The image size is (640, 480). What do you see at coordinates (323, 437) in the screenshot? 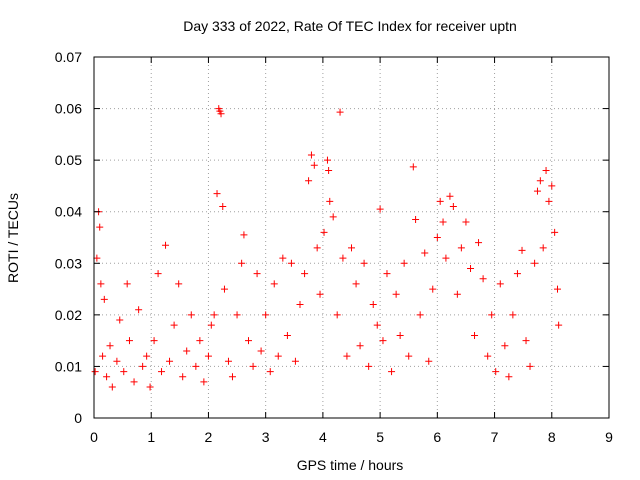
I see `x-tick-label: 4` at bounding box center [323, 437].